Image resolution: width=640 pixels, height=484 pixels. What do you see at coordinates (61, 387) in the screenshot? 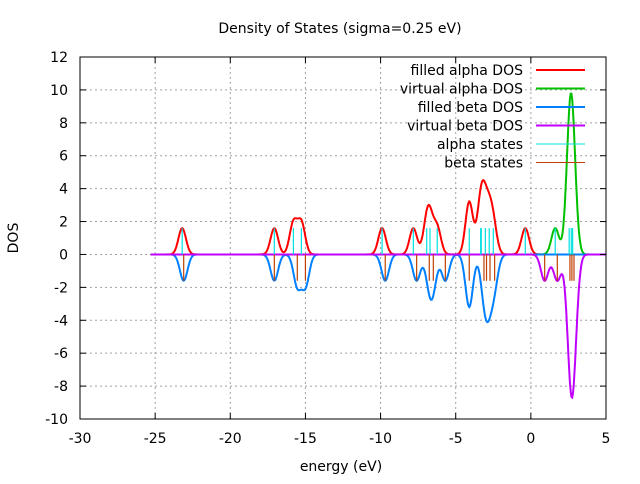
I see `y-tick-label: -8` at bounding box center [61, 387].